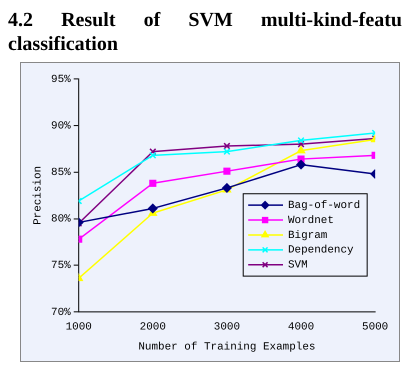 The height and width of the screenshot is (386, 410). Describe the element at coordinates (61, 173) in the screenshot. I see `y-tick-label: 85%` at that location.